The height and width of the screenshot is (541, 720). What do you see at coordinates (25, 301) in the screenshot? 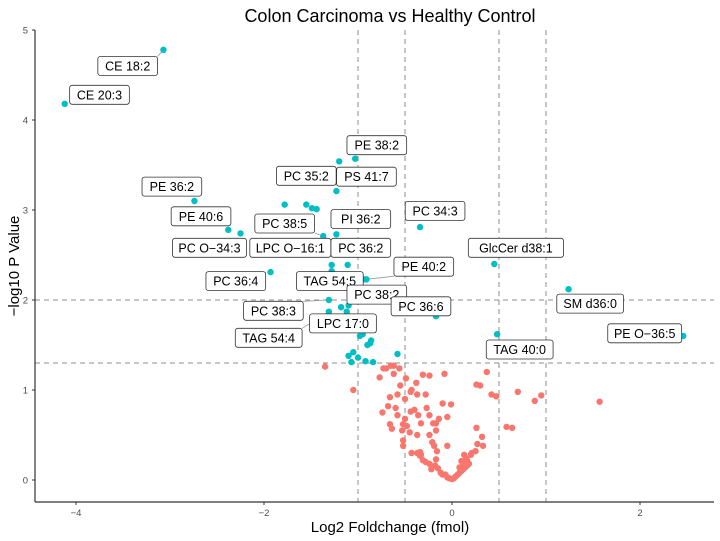
I see `y-tick-label: 2` at bounding box center [25, 301].